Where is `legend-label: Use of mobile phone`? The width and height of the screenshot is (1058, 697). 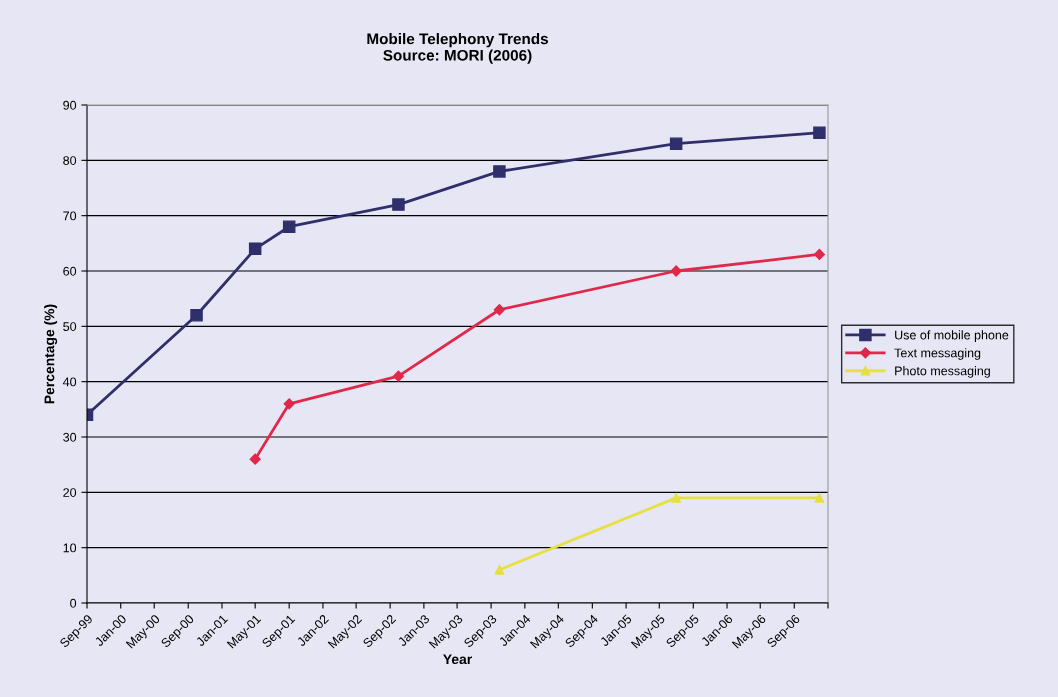
legend-label: Use of mobile phone is located at coordinates (952, 336).